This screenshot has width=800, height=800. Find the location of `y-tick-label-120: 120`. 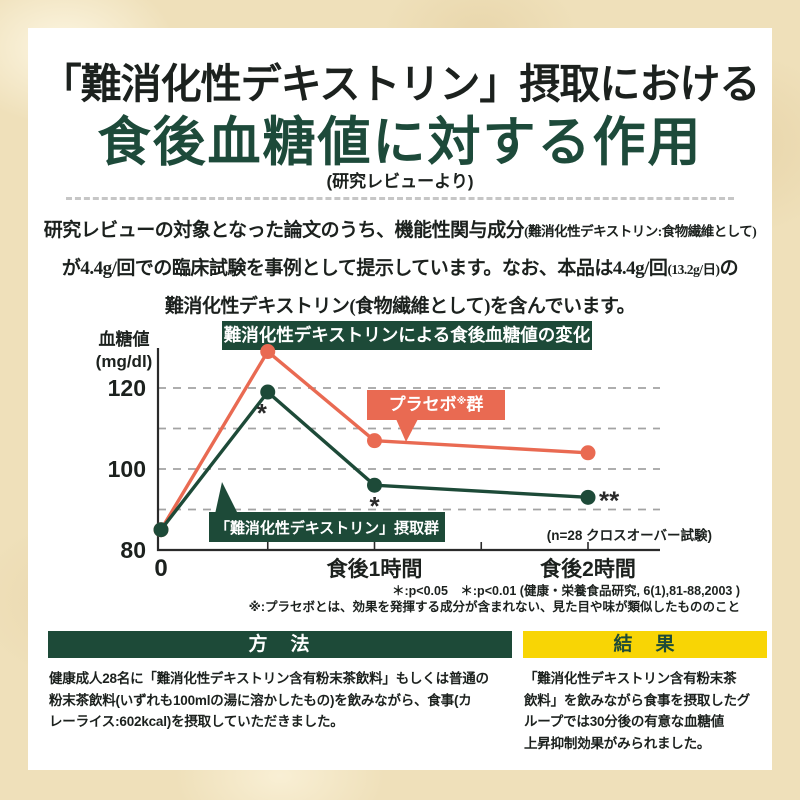

y-tick-label-120: 120 is located at coordinates (127, 388).